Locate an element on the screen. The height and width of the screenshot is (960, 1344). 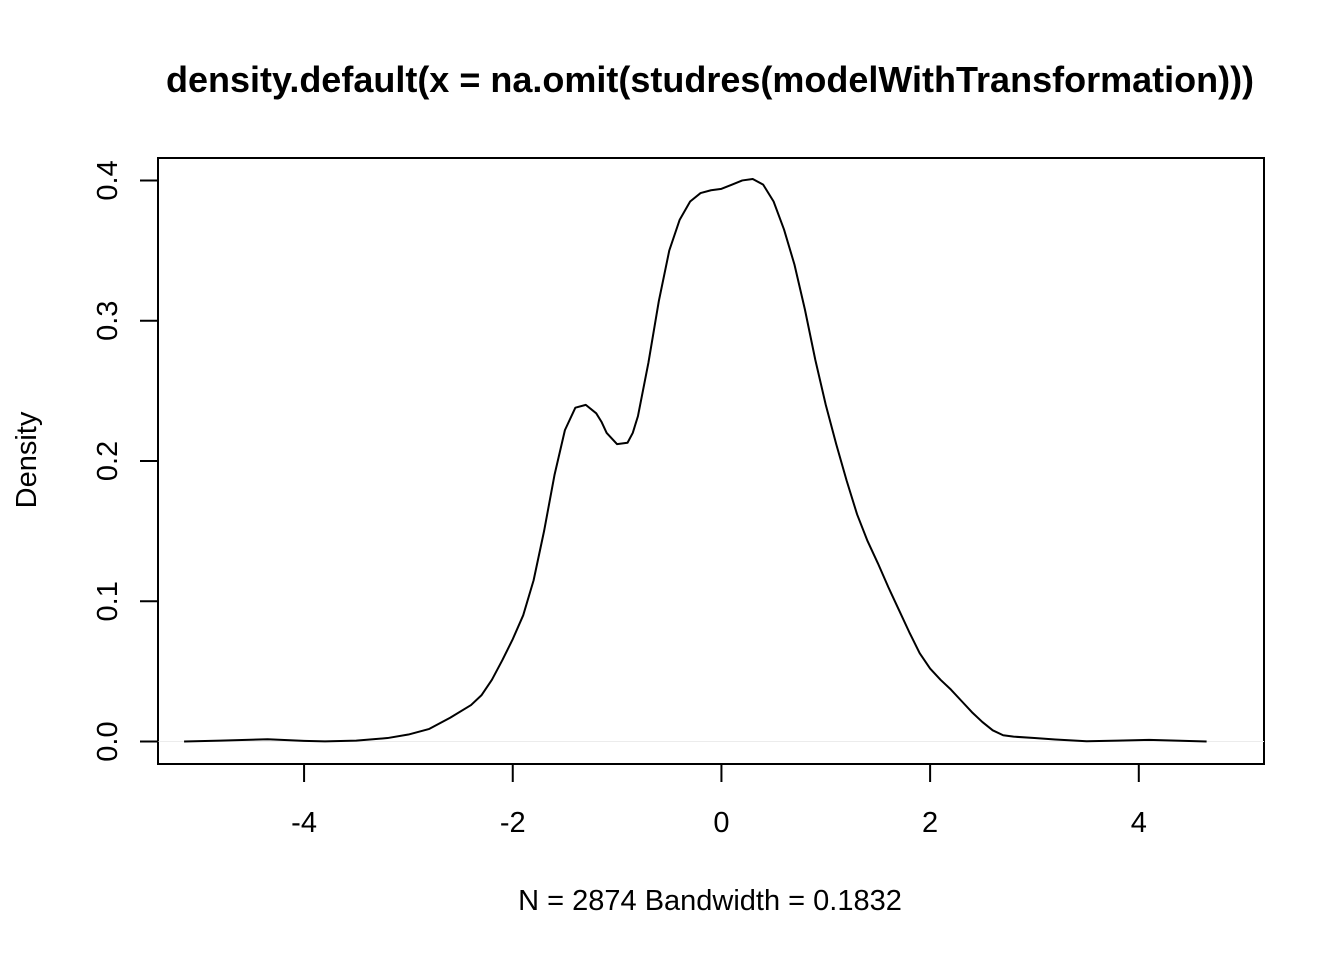
y-tick-label: 0.3 is located at coordinates (108, 321).